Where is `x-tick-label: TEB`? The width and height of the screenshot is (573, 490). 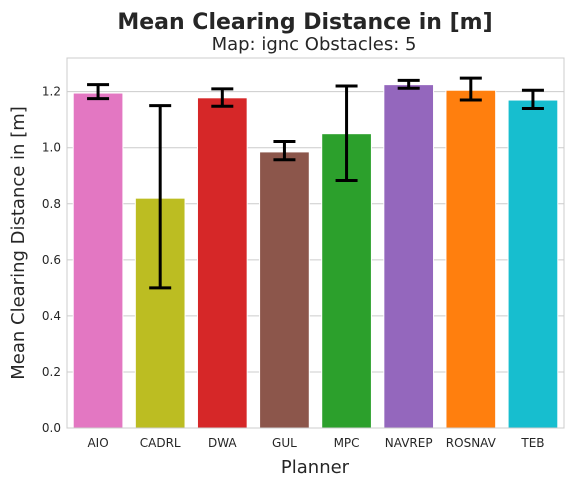 x-tick-label: TEB is located at coordinates (532, 443).